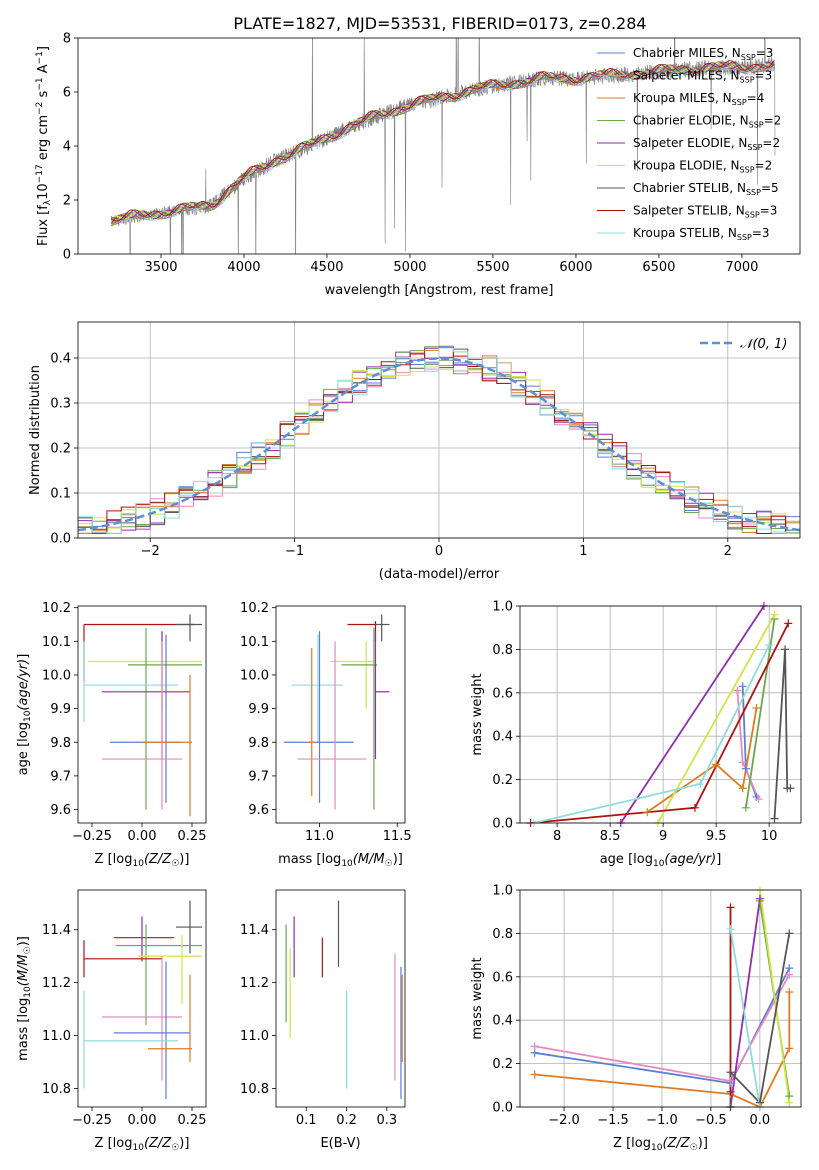 The width and height of the screenshot is (819, 1170). Describe the element at coordinates (340, 860) in the screenshot. I see `x-axis-label: mass [log10(M/M☉)]` at that location.